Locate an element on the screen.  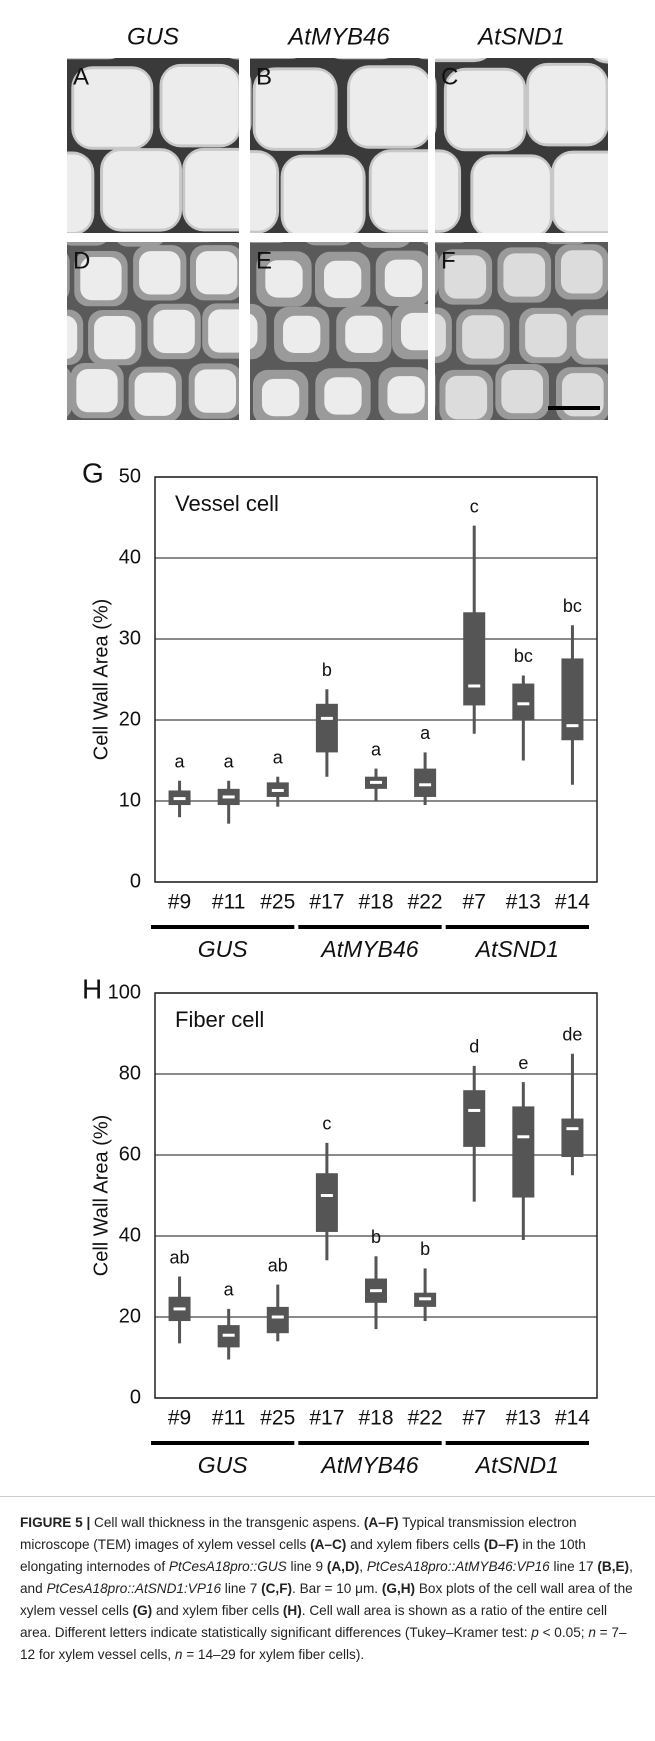
x-tick-label: #7 is located at coordinates (474, 902).